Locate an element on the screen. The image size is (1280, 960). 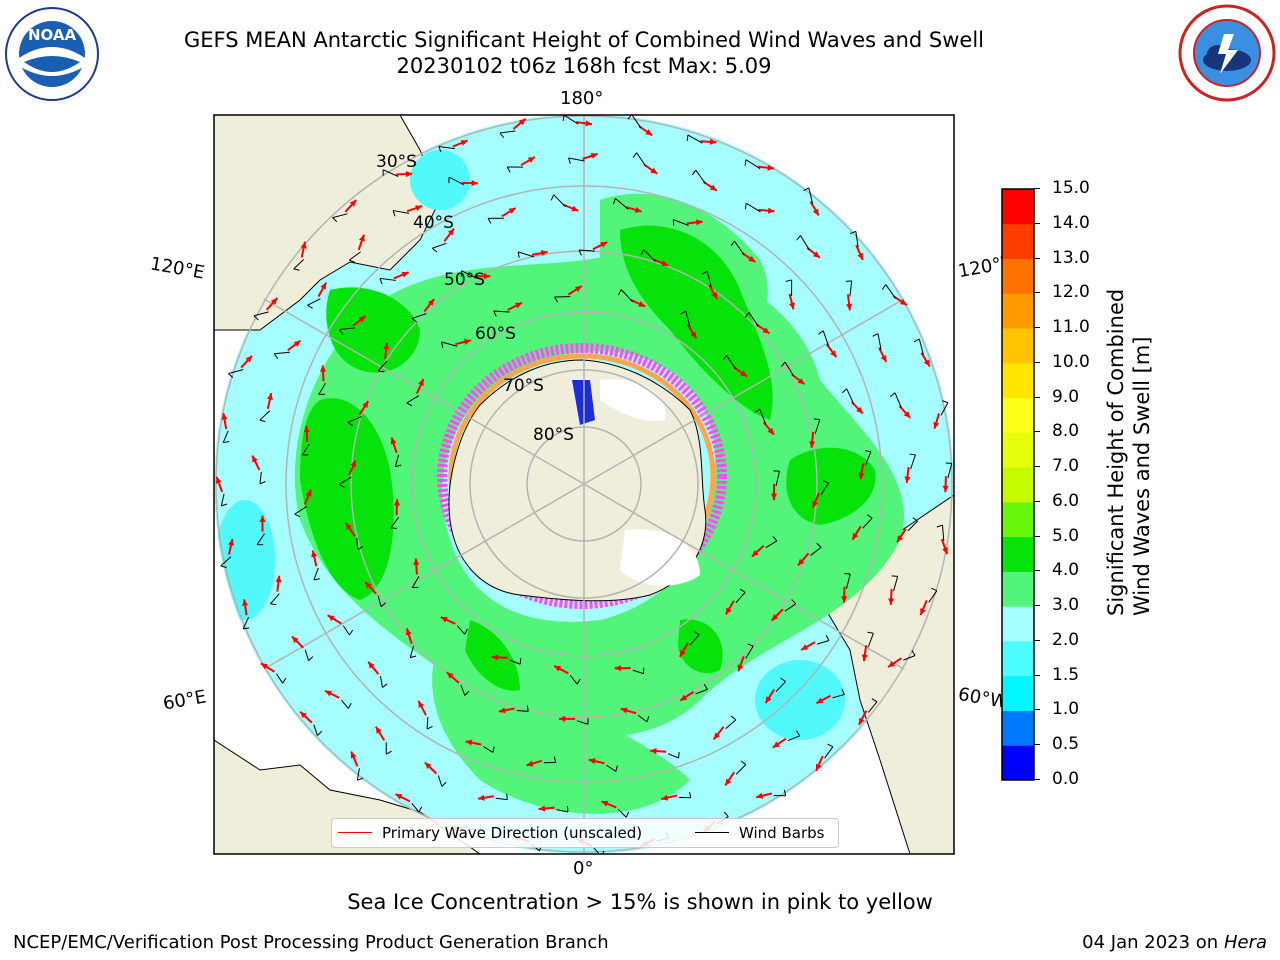
nws-logo is located at coordinates (1227, 53).